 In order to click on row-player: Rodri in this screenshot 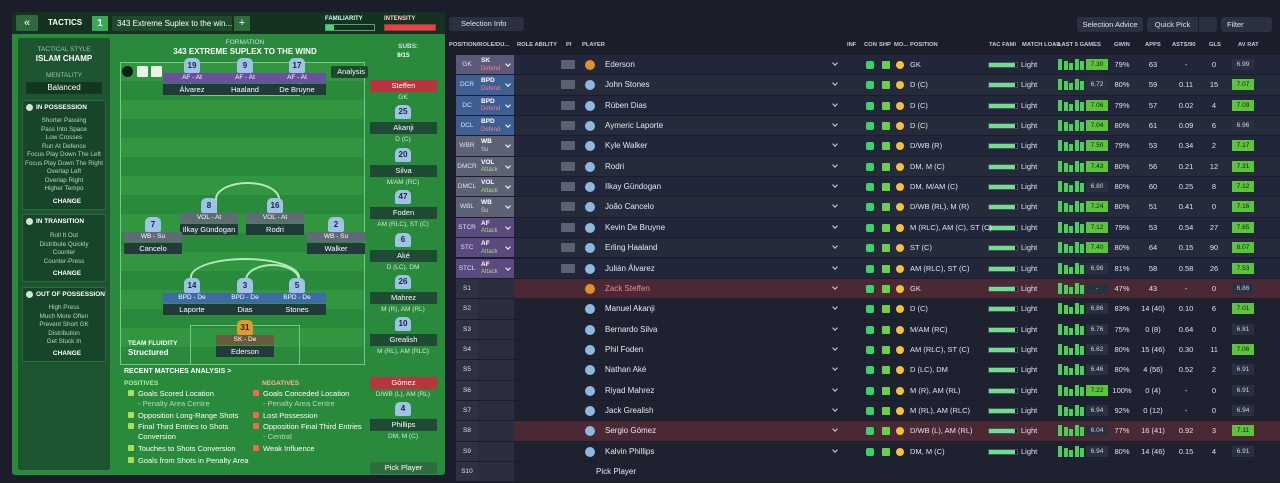, I will do `click(615, 166)`.